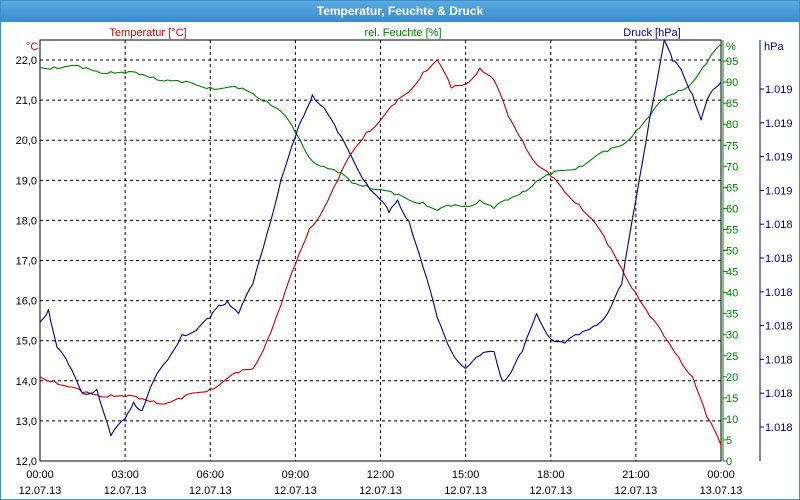 The width and height of the screenshot is (800, 500). What do you see at coordinates (466, 475) in the screenshot?
I see `x-tick-time: 15:00` at bounding box center [466, 475].